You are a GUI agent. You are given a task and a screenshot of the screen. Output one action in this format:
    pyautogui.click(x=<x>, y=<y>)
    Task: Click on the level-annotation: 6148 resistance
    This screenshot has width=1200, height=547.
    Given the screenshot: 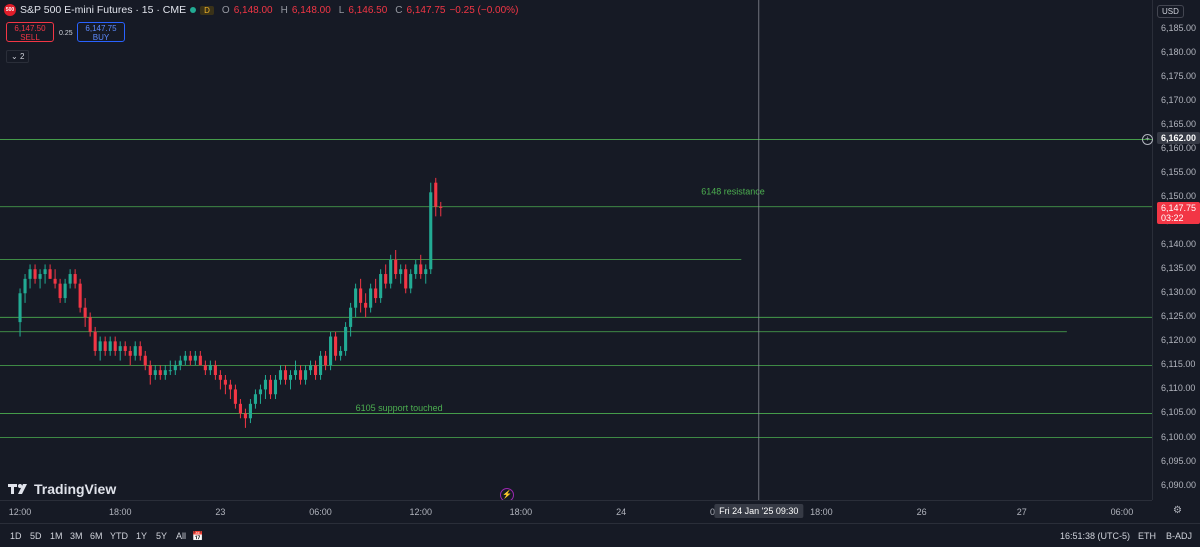 What is the action you would take?
    pyautogui.click(x=733, y=192)
    